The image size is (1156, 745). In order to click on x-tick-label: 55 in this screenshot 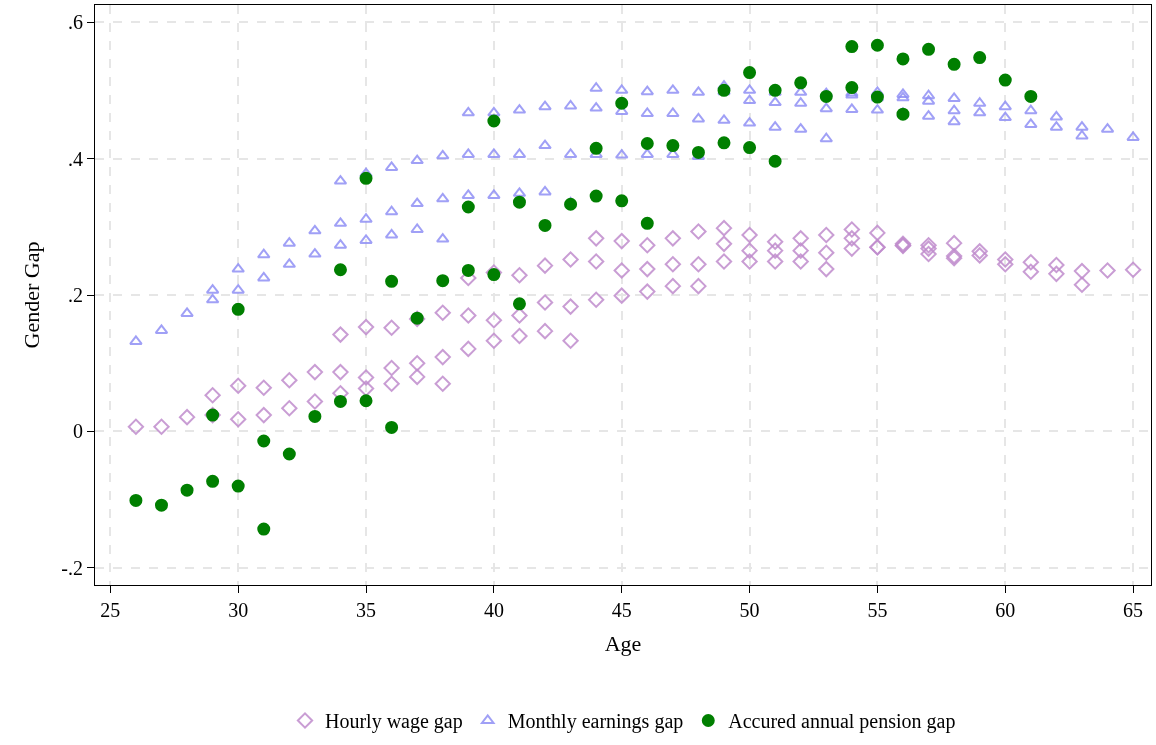, I will do `click(877, 610)`.